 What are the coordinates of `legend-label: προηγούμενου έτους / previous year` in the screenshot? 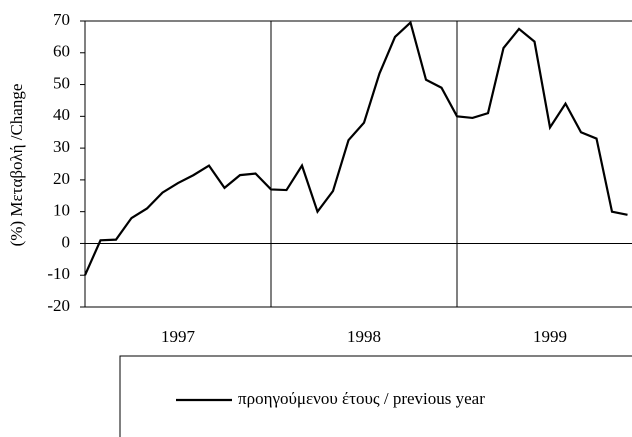 It's located at (361, 398).